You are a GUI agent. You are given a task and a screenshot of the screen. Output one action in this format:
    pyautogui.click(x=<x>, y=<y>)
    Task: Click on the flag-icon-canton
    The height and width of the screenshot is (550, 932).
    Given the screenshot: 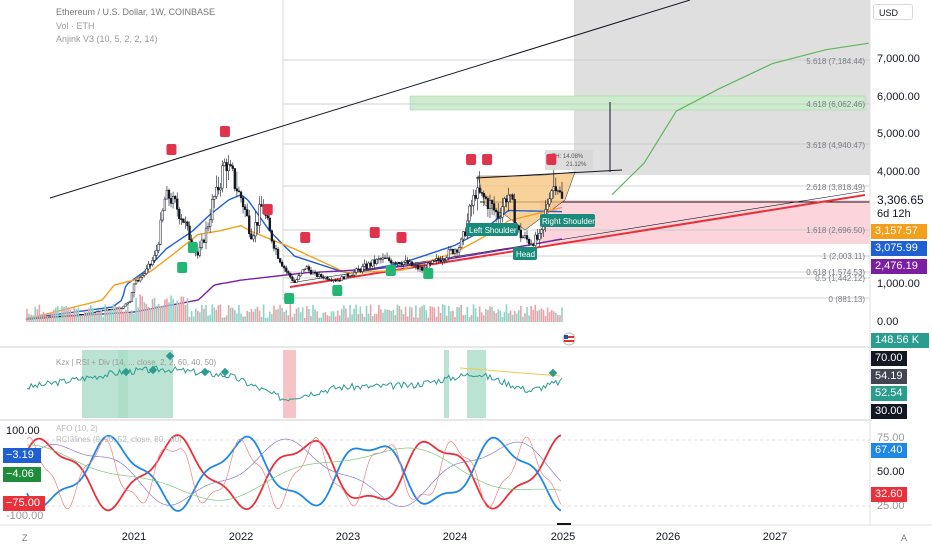 What is the action you would take?
    pyautogui.click(x=566, y=337)
    